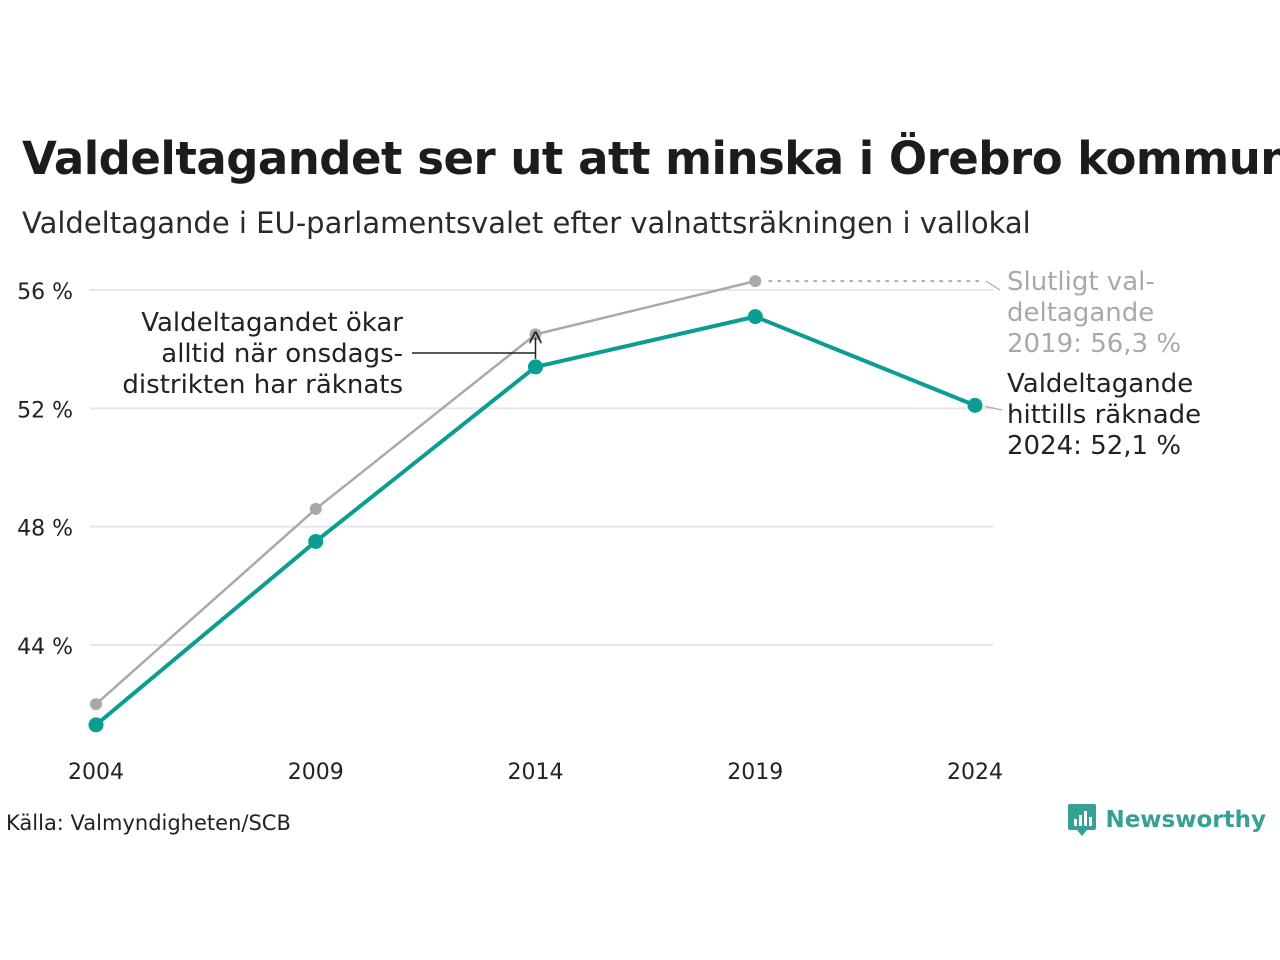  I want to click on x-axis-ticks: 2004 2009 2014 2019 2024, so click(535, 772).